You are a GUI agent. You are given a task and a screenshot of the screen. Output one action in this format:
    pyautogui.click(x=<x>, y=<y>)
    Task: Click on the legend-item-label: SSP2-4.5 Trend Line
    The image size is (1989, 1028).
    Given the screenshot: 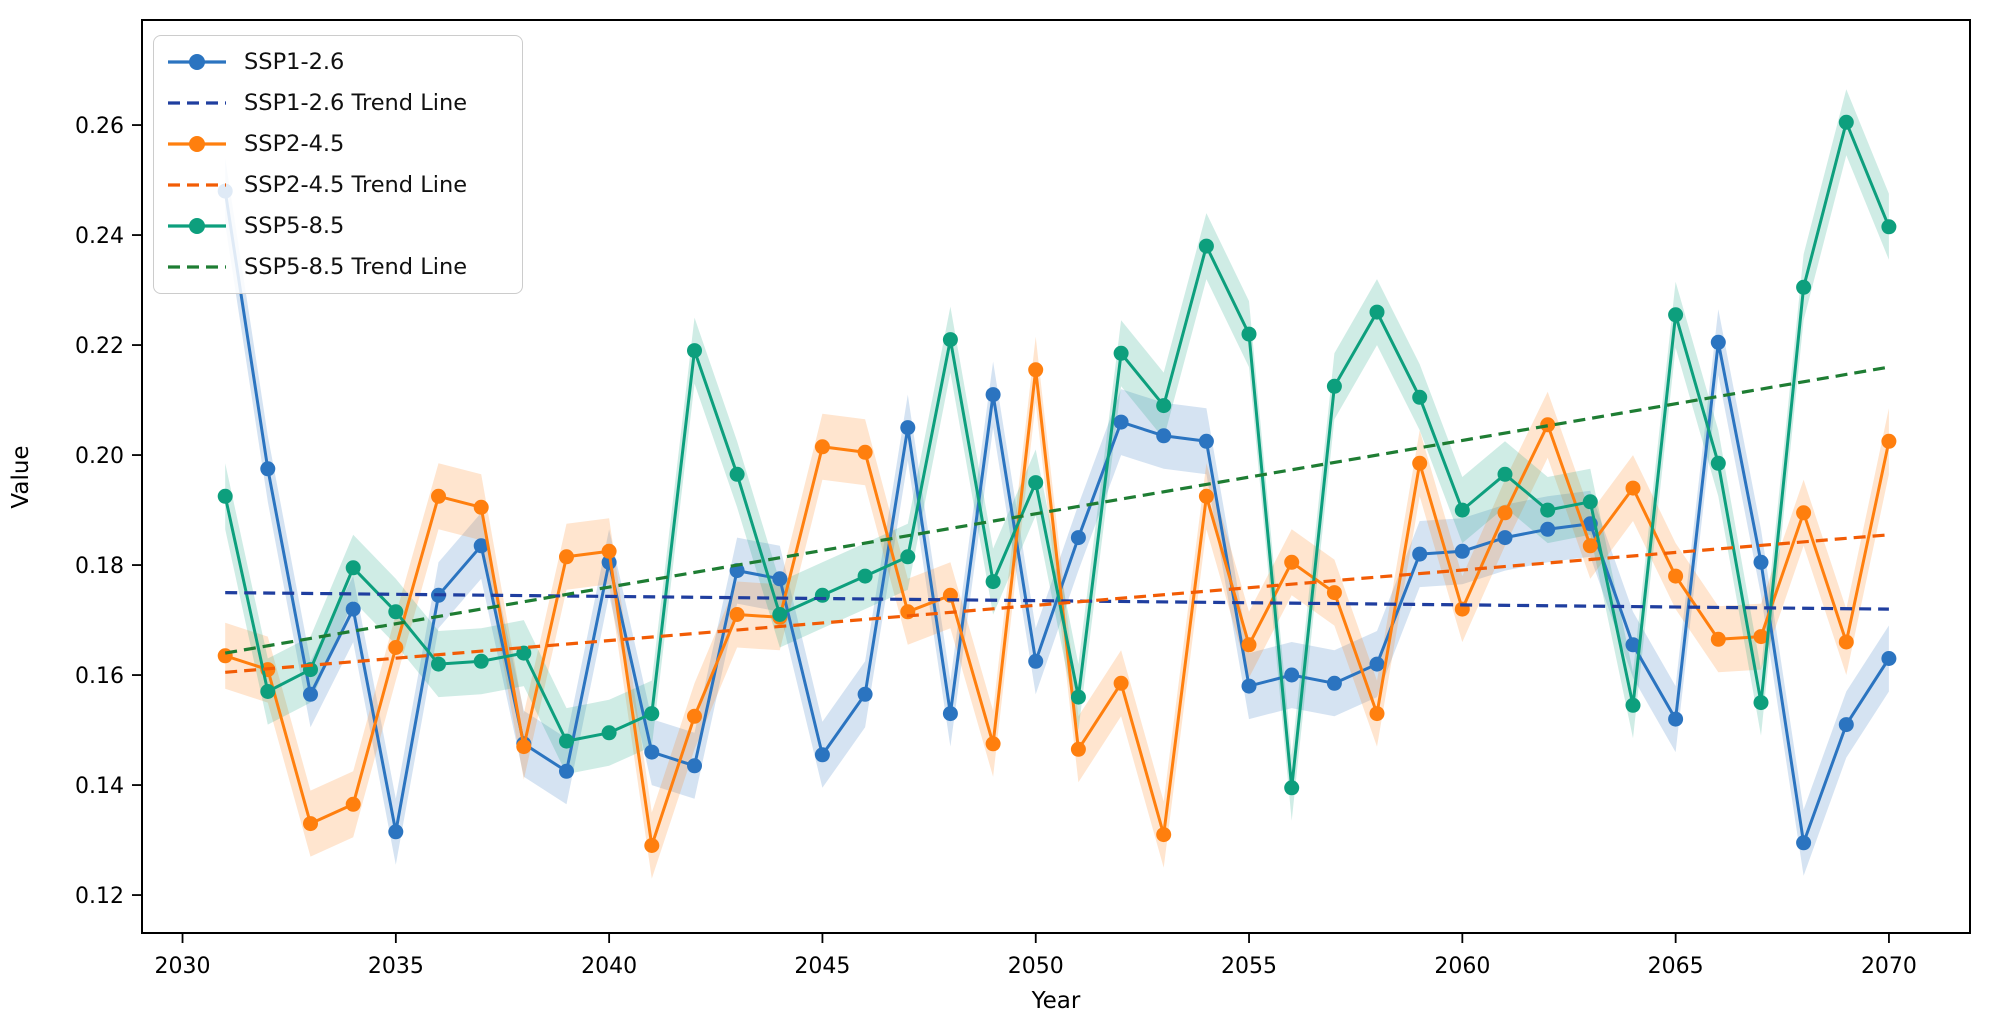 What is the action you would take?
    pyautogui.click(x=356, y=184)
    